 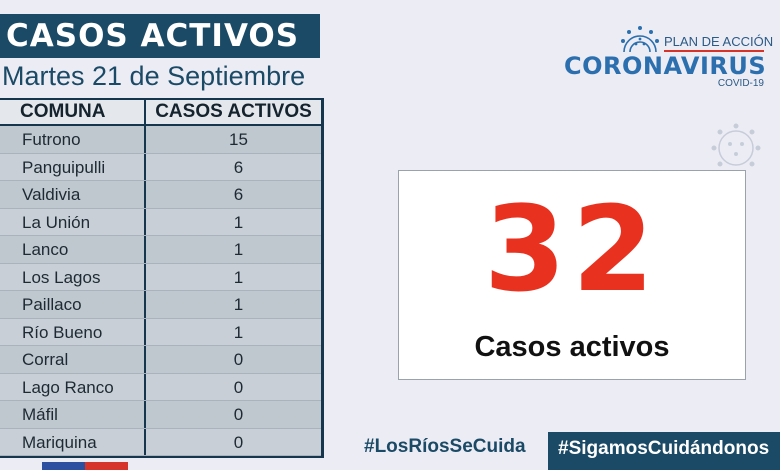 What do you see at coordinates (63, 466) in the screenshot?
I see `flag-blue-stripe` at bounding box center [63, 466].